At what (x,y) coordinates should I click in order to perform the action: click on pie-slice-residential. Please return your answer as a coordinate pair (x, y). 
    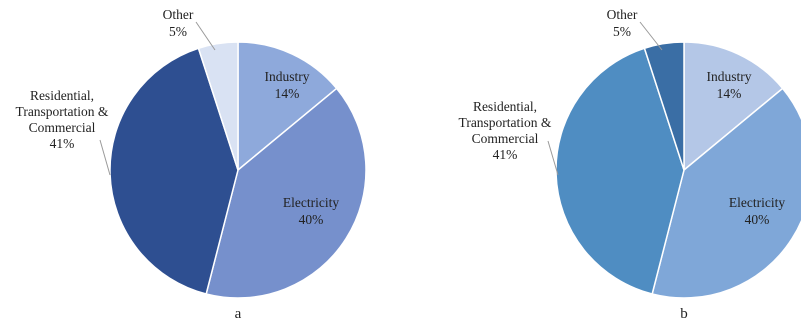
    Looking at the image, I should click on (620, 171).